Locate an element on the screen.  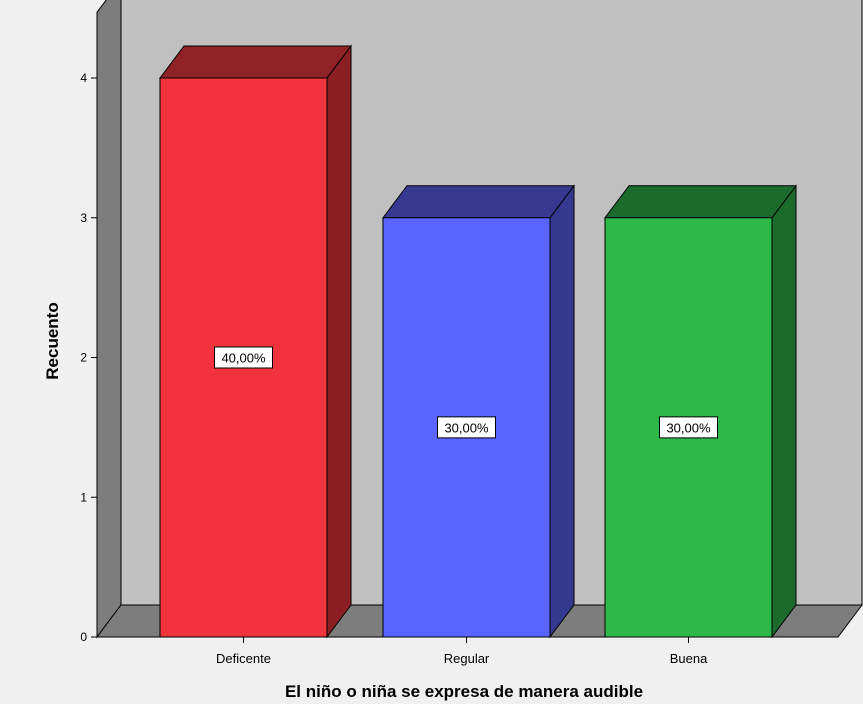
x-tick-label: Regular is located at coordinates (467, 658).